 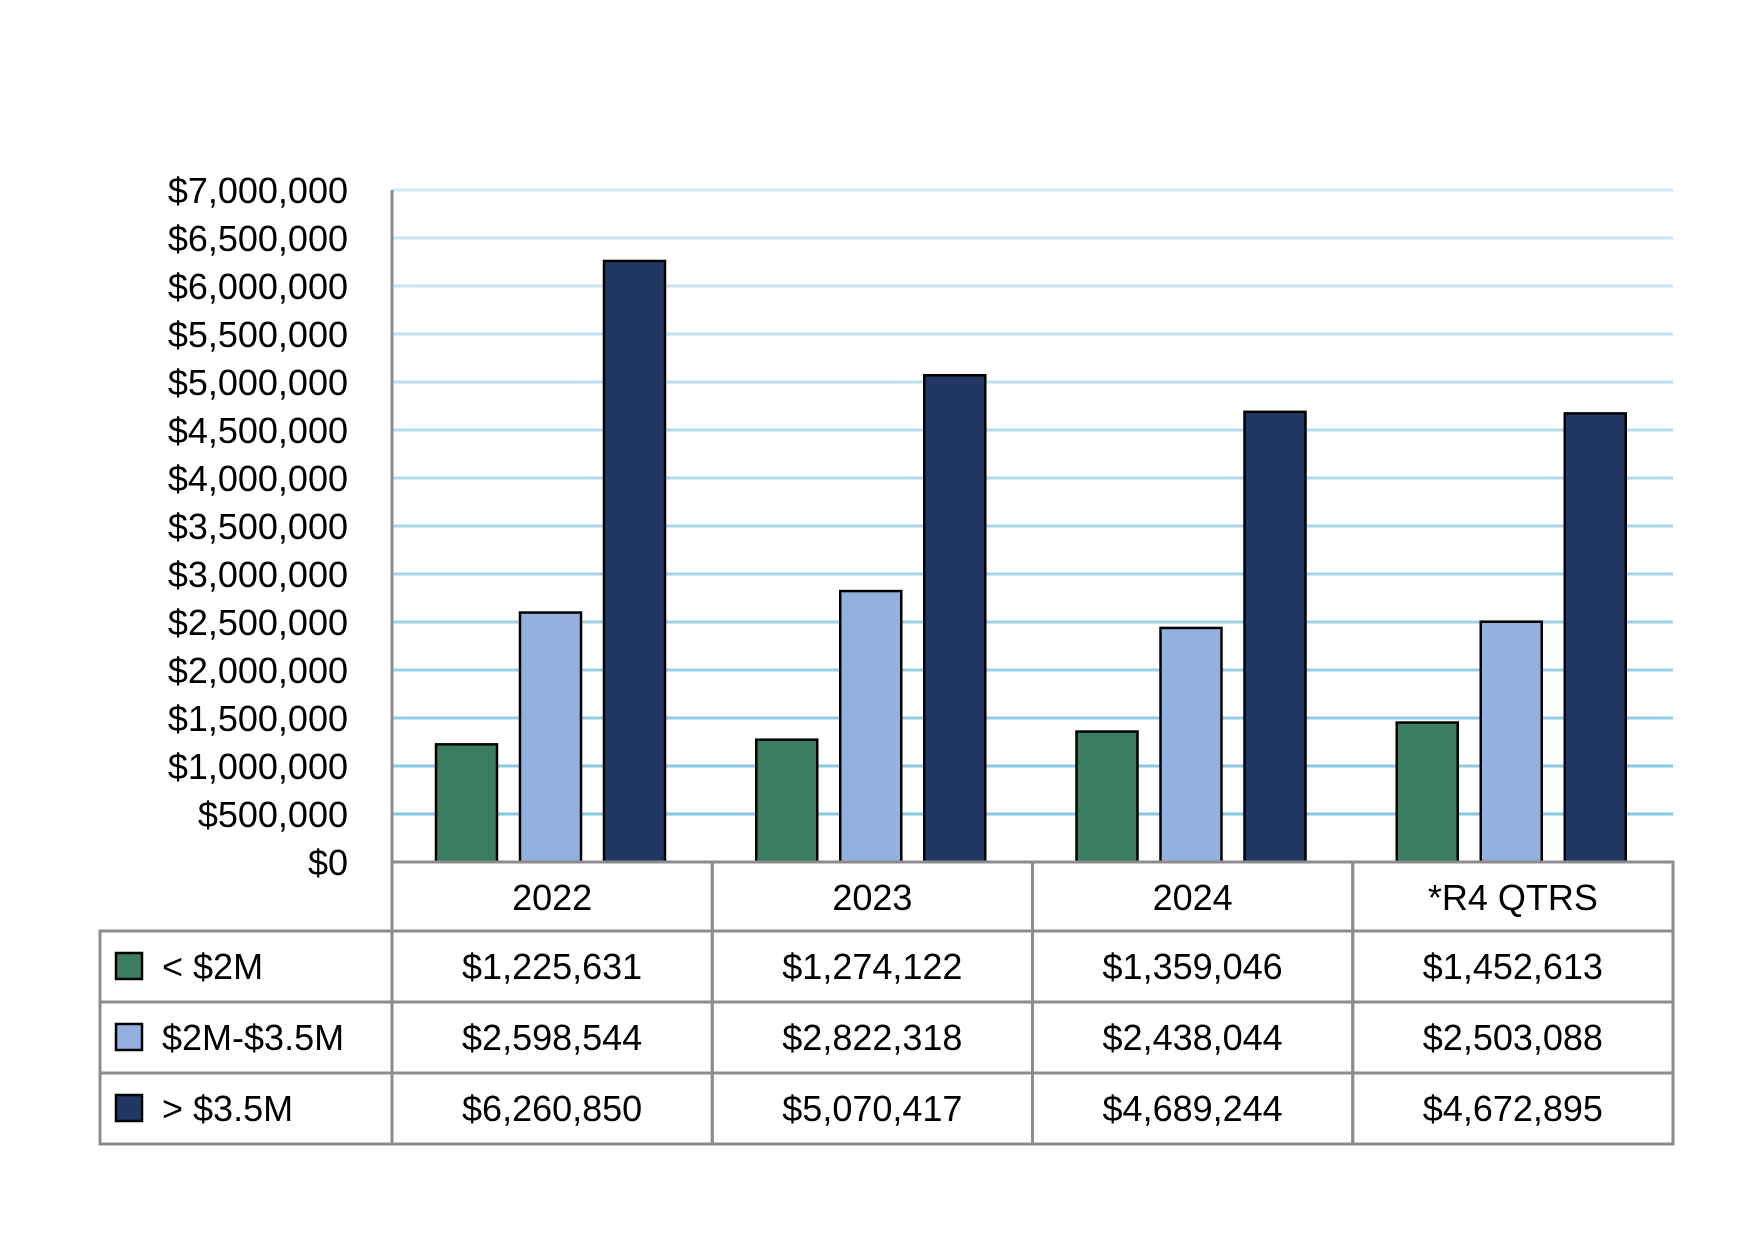 I want to click on y-tick-label: $4,000,000, so click(x=258, y=478).